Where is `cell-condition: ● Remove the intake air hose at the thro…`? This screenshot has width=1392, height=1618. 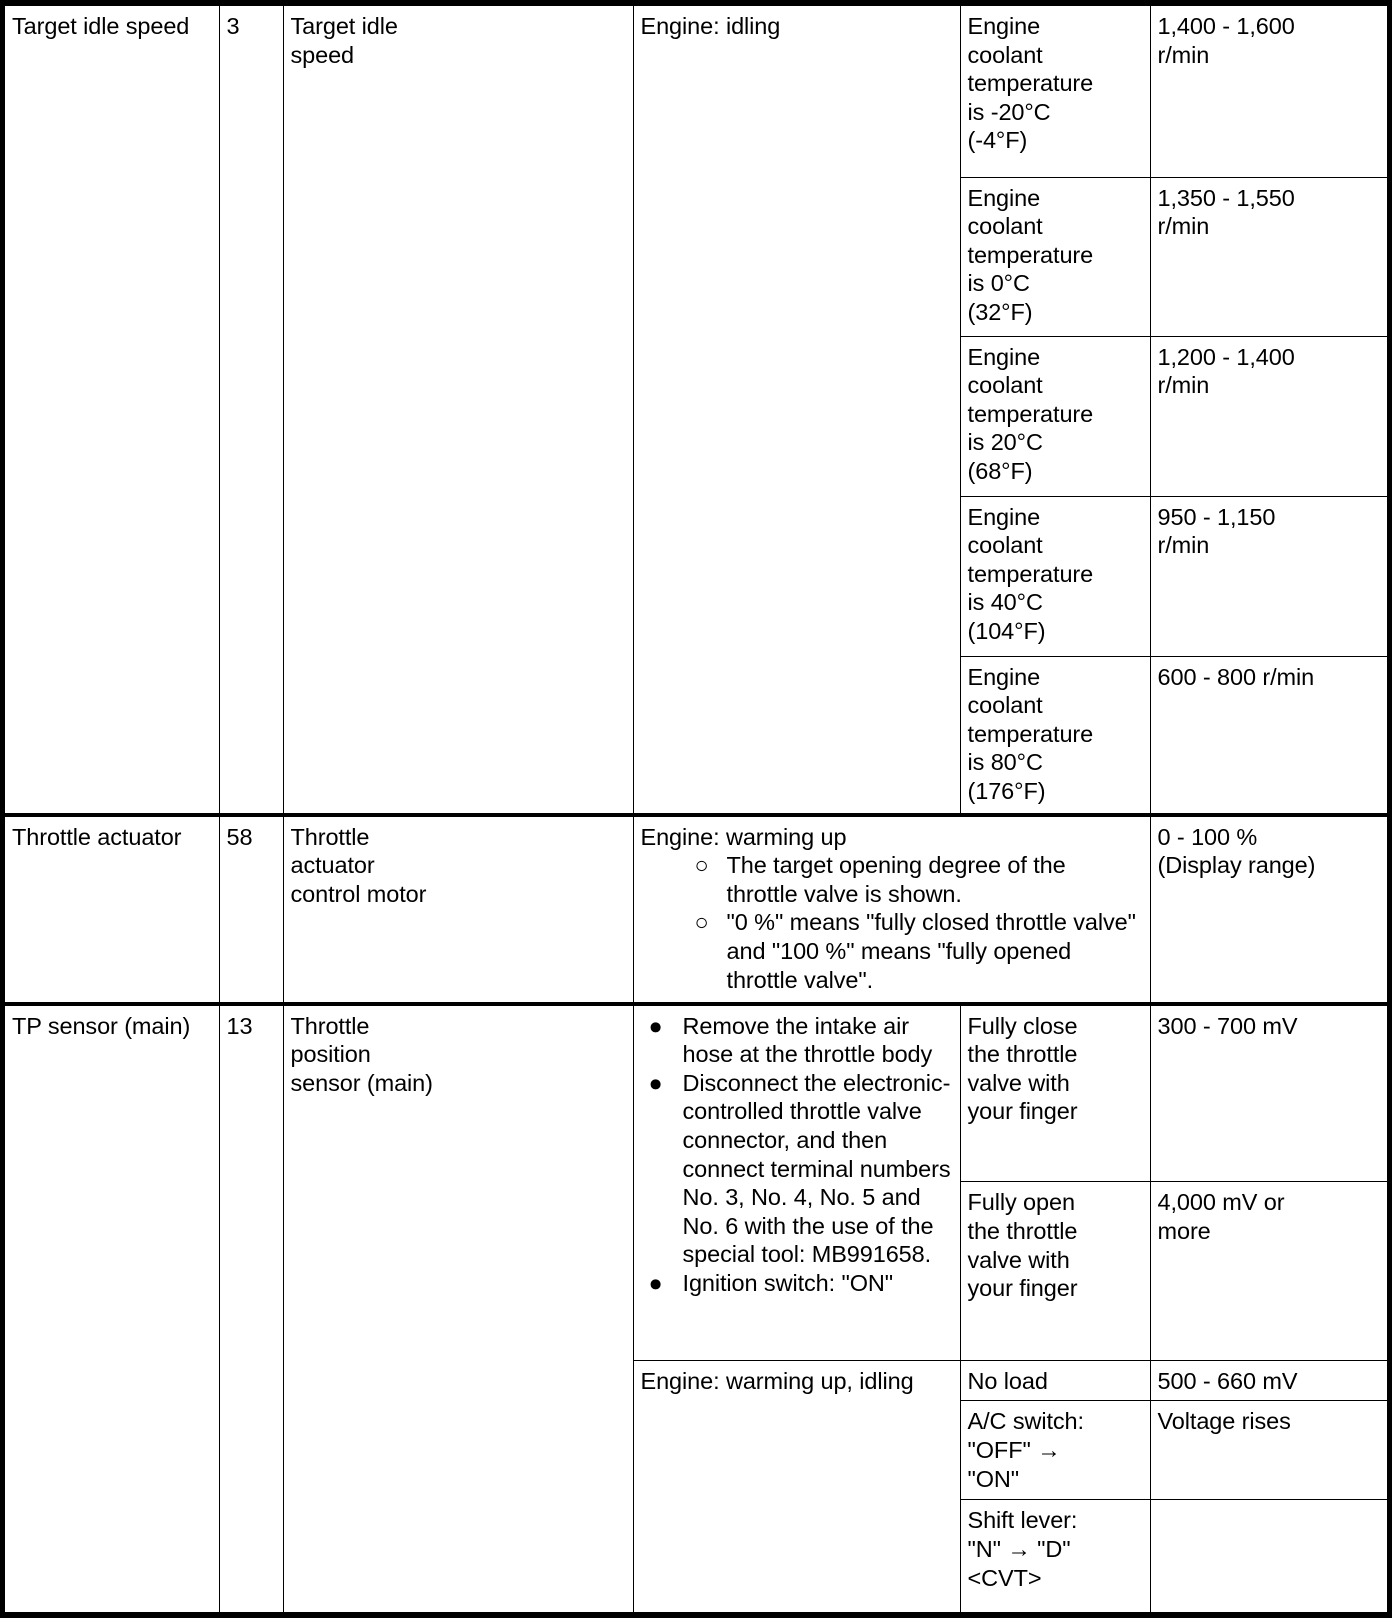 cell-condition: ● Remove the intake air hose at the thro… is located at coordinates (796, 1181).